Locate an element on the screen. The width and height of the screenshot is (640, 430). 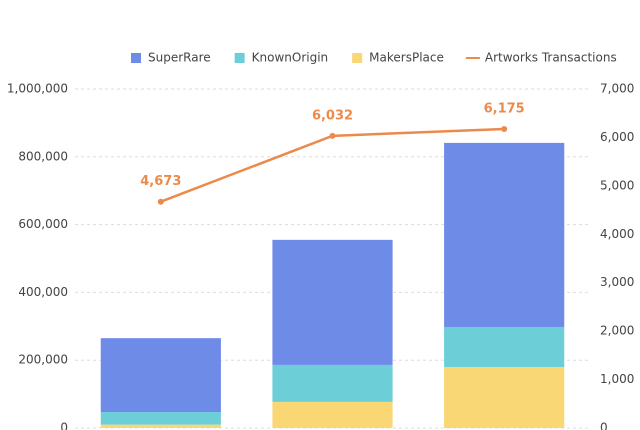
y2-tick-label: 1,000 is located at coordinates (617, 379).